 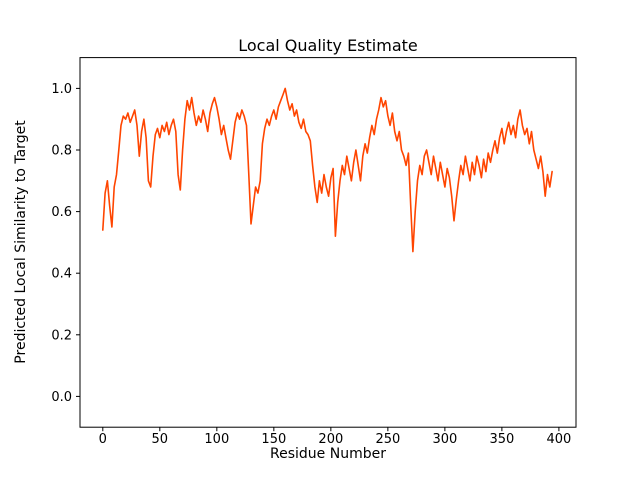 What do you see at coordinates (61, 335) in the screenshot?
I see `y-tick-label: 0.2` at bounding box center [61, 335].